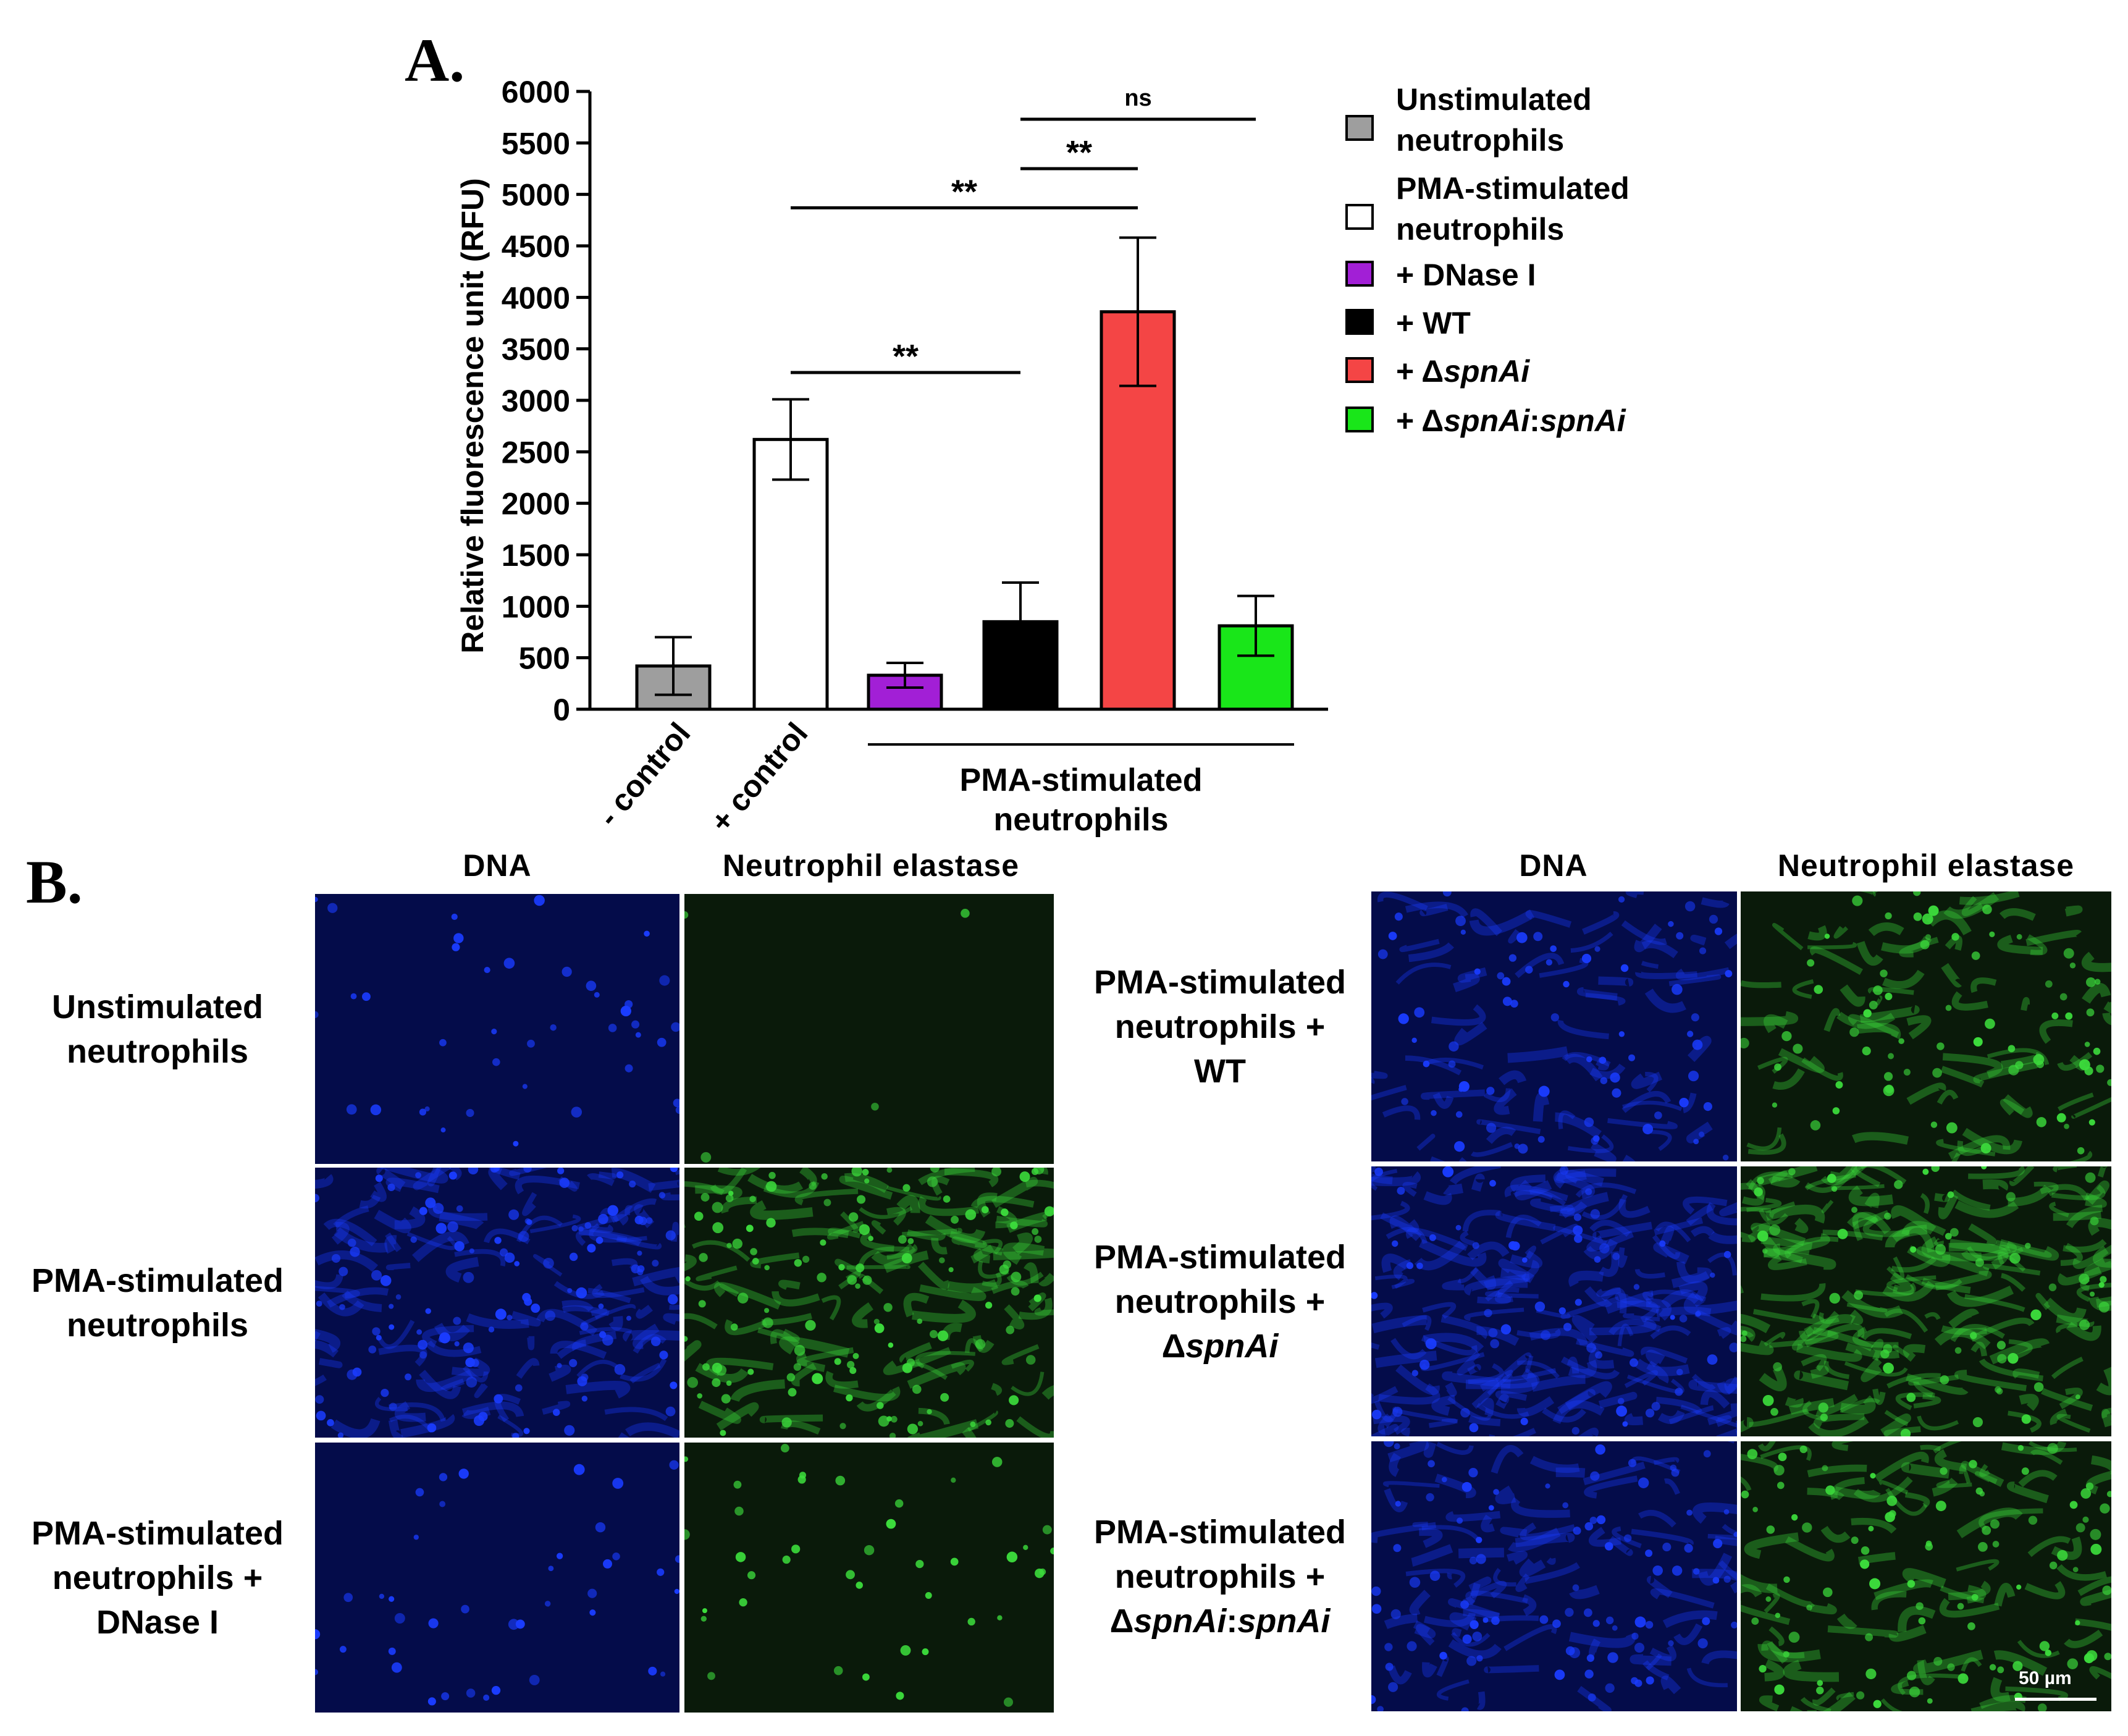 This screenshot has width=2128, height=1736. What do you see at coordinates (2055, 1700) in the screenshot?
I see `scale-bar` at bounding box center [2055, 1700].